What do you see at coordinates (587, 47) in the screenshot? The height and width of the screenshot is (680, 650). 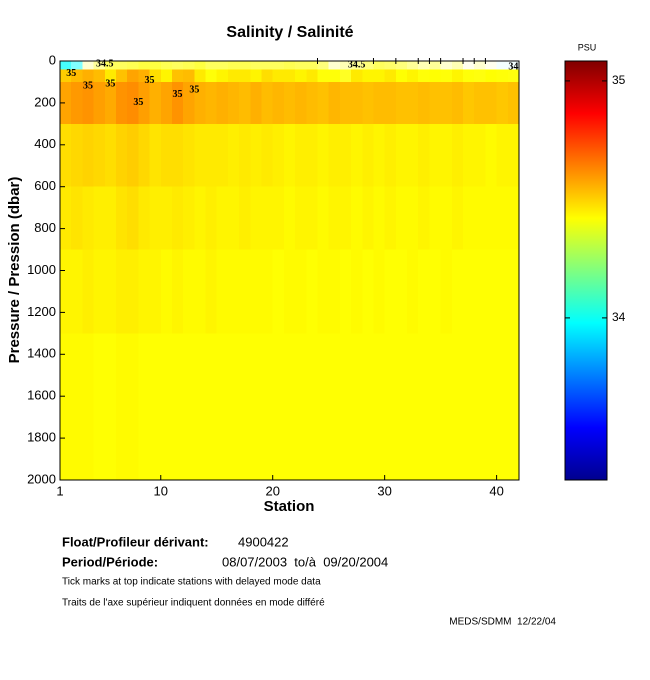 I see `colorbar-label: PSU` at bounding box center [587, 47].